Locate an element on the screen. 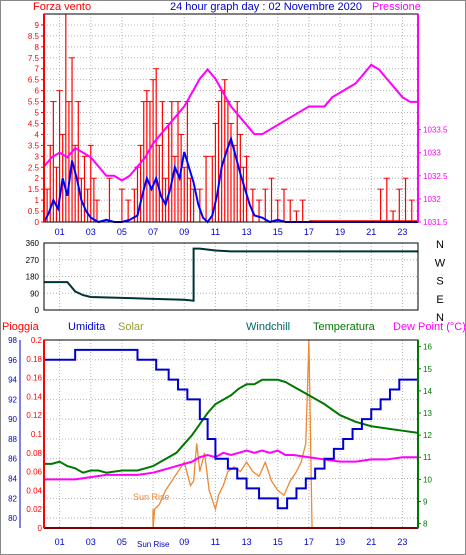 The height and width of the screenshot is (555, 466). temp-tick-label: 16 is located at coordinates (427, 347).